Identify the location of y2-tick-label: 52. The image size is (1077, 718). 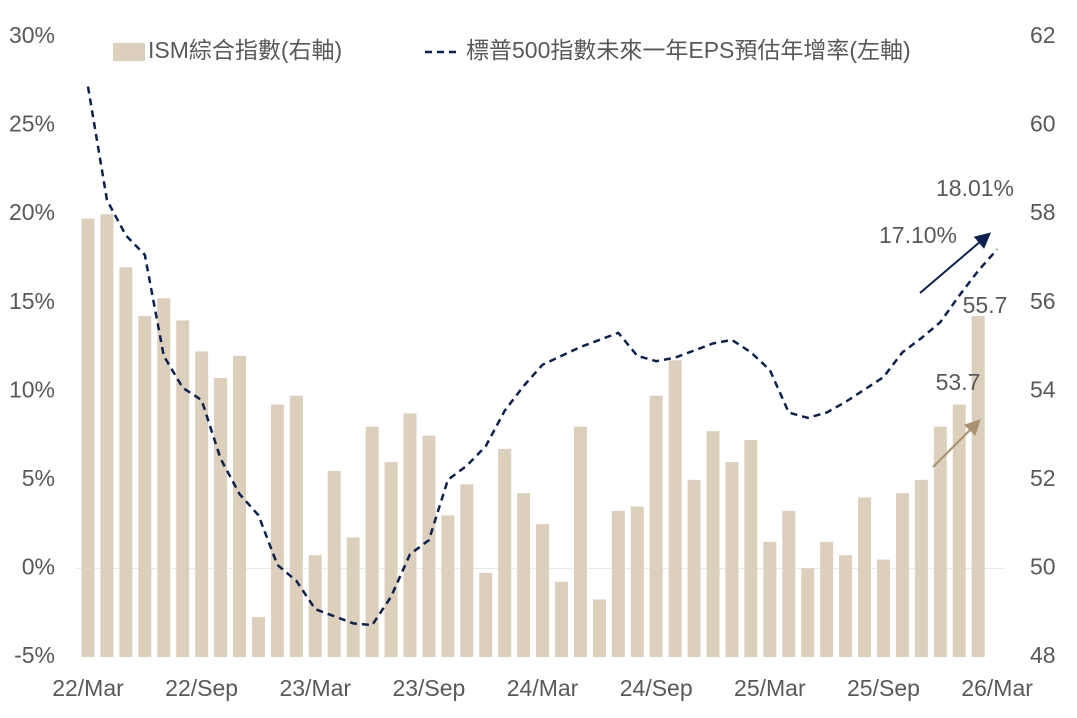
(1043, 478).